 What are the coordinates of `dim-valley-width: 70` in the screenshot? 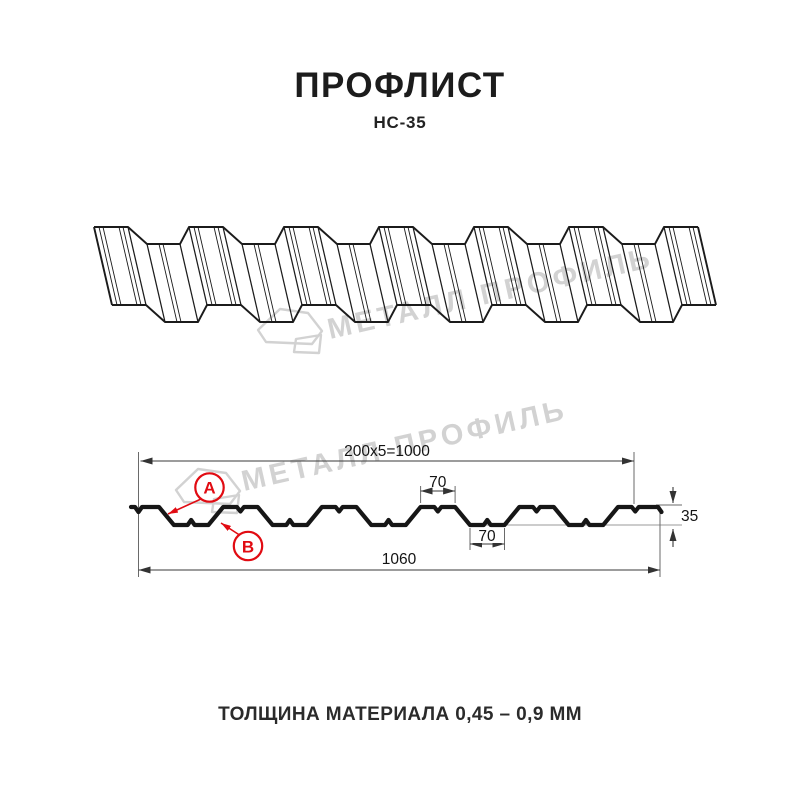 It's located at (487, 536).